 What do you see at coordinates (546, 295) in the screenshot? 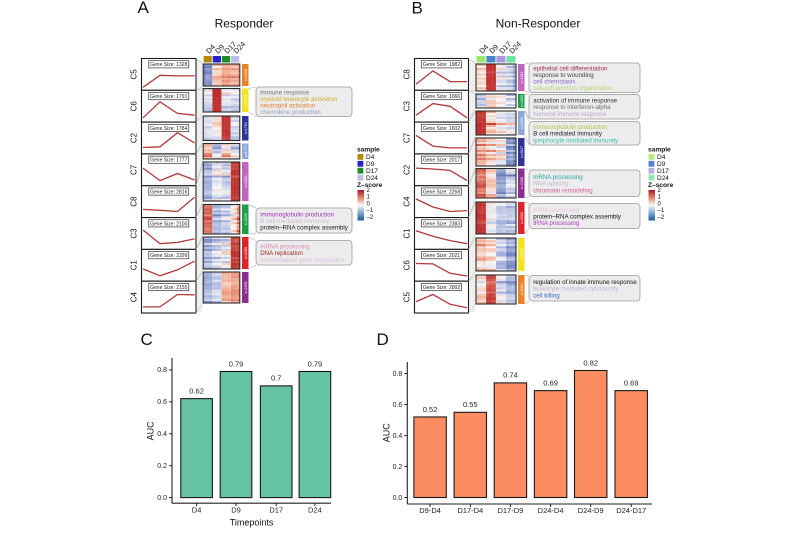
I see `svg-text: cell killing` at bounding box center [546, 295].